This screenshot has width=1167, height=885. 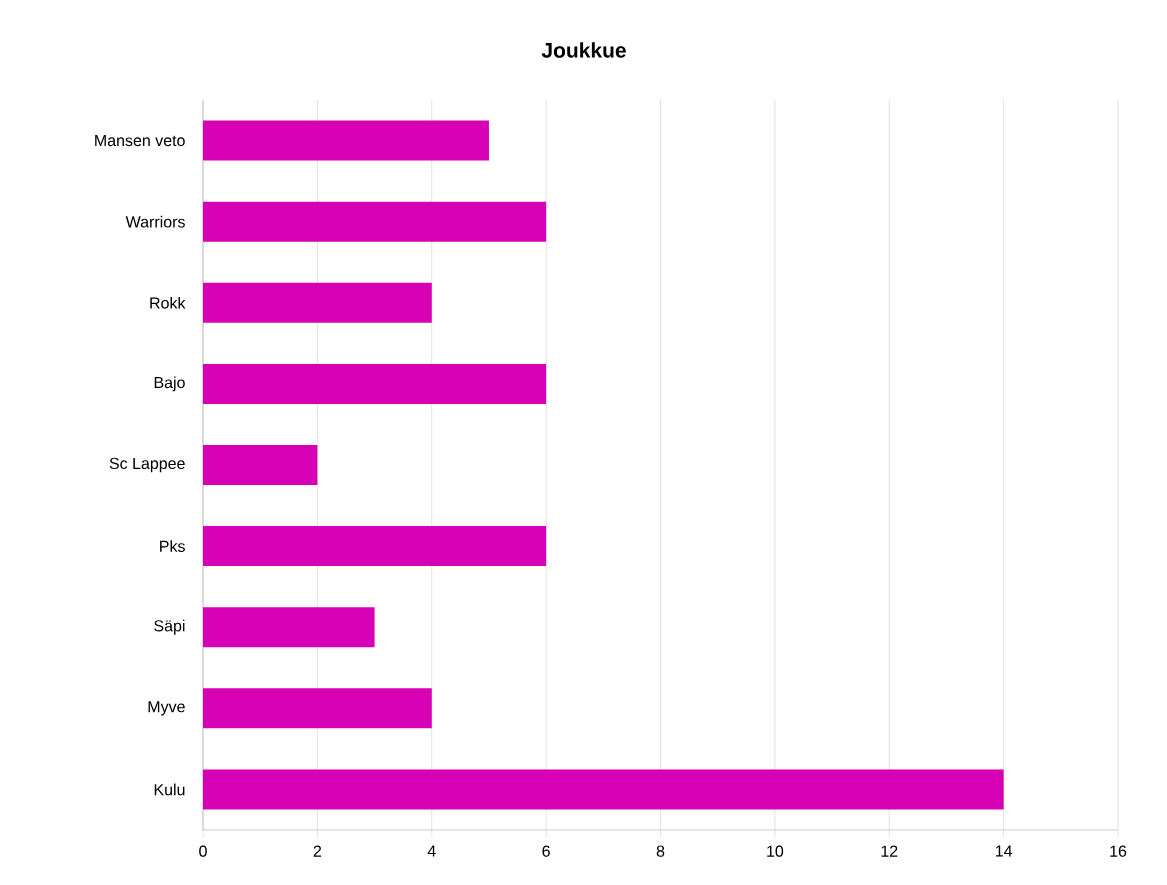 I want to click on y-tick-label: Kulu, so click(x=169, y=789).